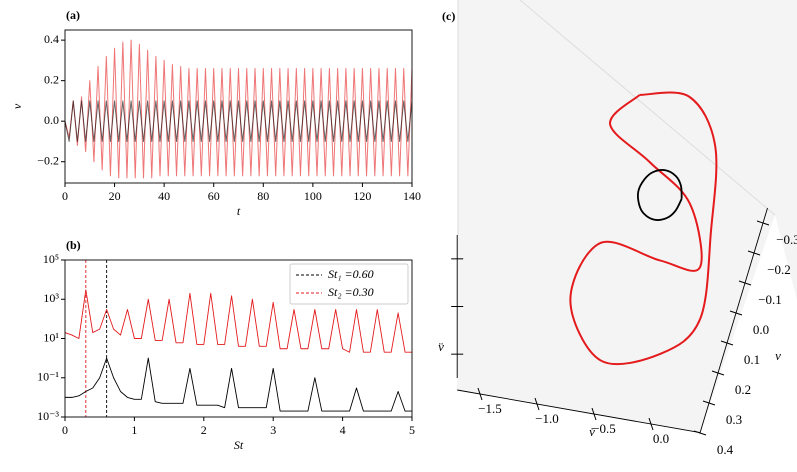 This screenshot has width=797, height=472. What do you see at coordinates (579, 411) in the screenshot?
I see `x-axis-line` at bounding box center [579, 411].